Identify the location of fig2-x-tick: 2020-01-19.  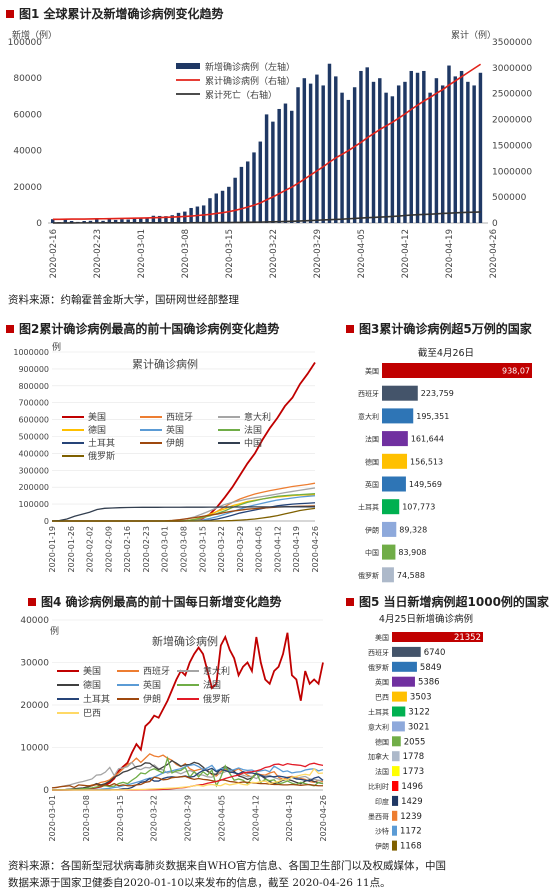
(52, 549).